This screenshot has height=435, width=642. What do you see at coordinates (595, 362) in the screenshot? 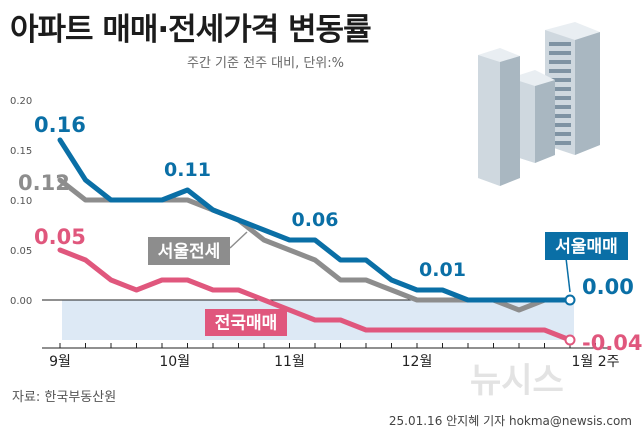
I see `x-tick-label: 1월 2주` at bounding box center [595, 362].